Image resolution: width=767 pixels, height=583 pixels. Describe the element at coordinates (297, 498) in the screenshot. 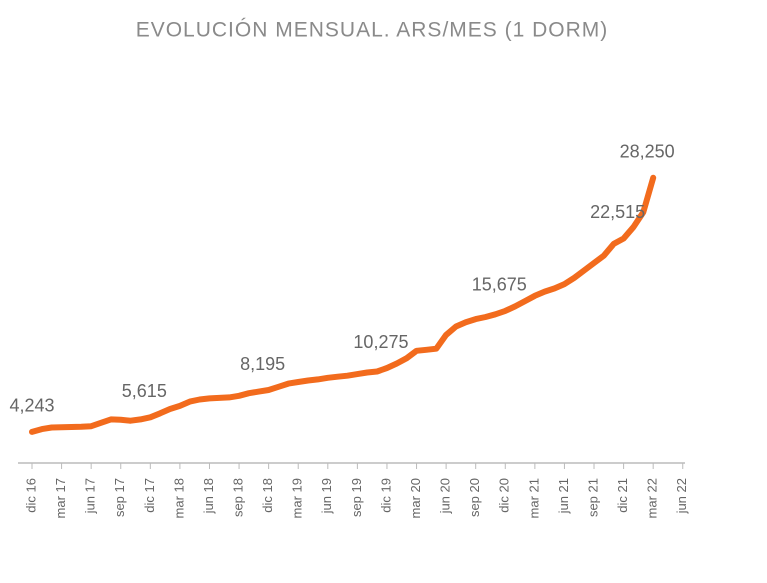

I see `x-tick-label: mar 19` at that location.